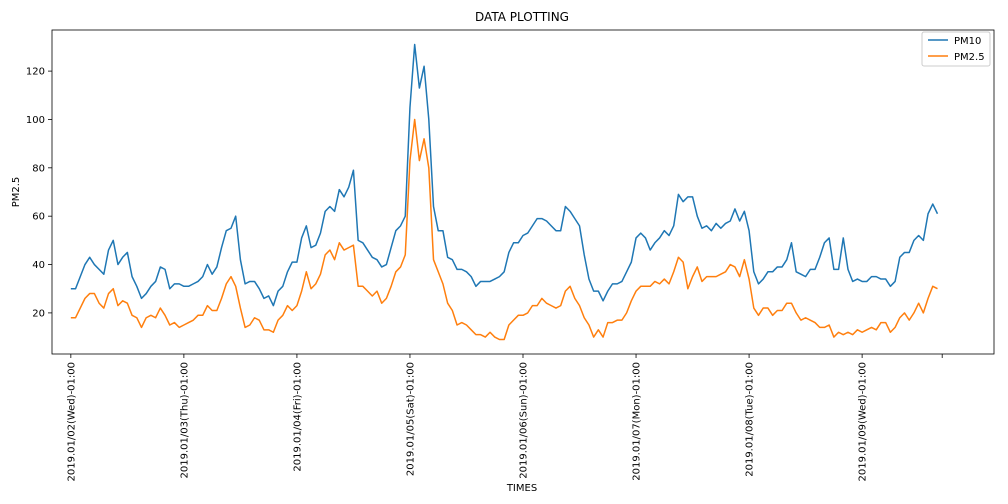 Image resolution: width=1008 pixels, height=504 pixels. Describe the element at coordinates (522, 17) in the screenshot. I see `chart-title: DATA PLOTTING` at that location.